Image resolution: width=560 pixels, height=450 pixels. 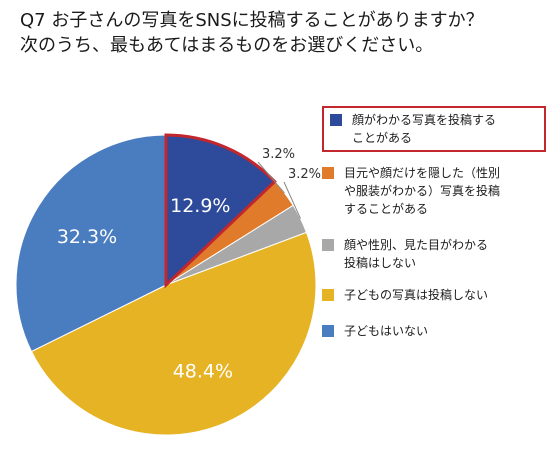 What do you see at coordinates (424, 129) in the screenshot?
I see `legend-label-1: 顔がわかる写真を投稿する ことがある` at bounding box center [424, 129].